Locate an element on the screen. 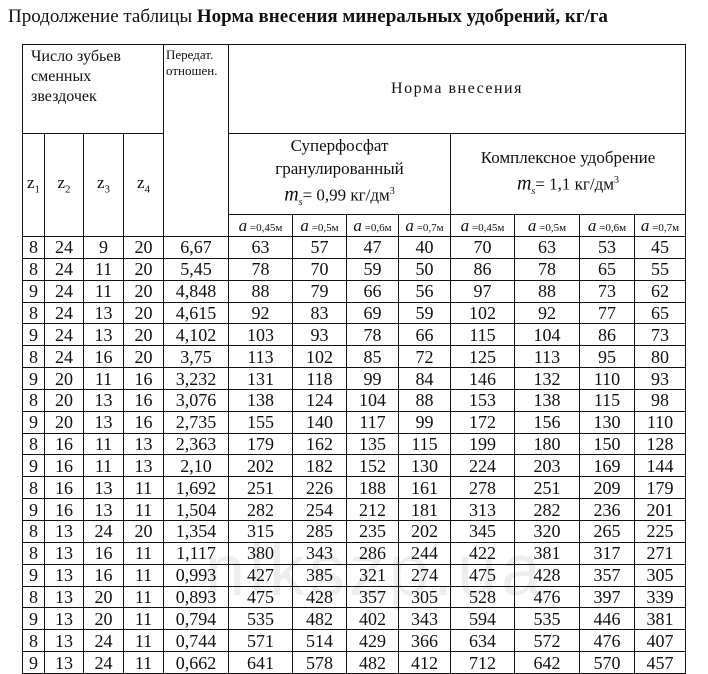  table-cell: 412 is located at coordinates (424, 662).